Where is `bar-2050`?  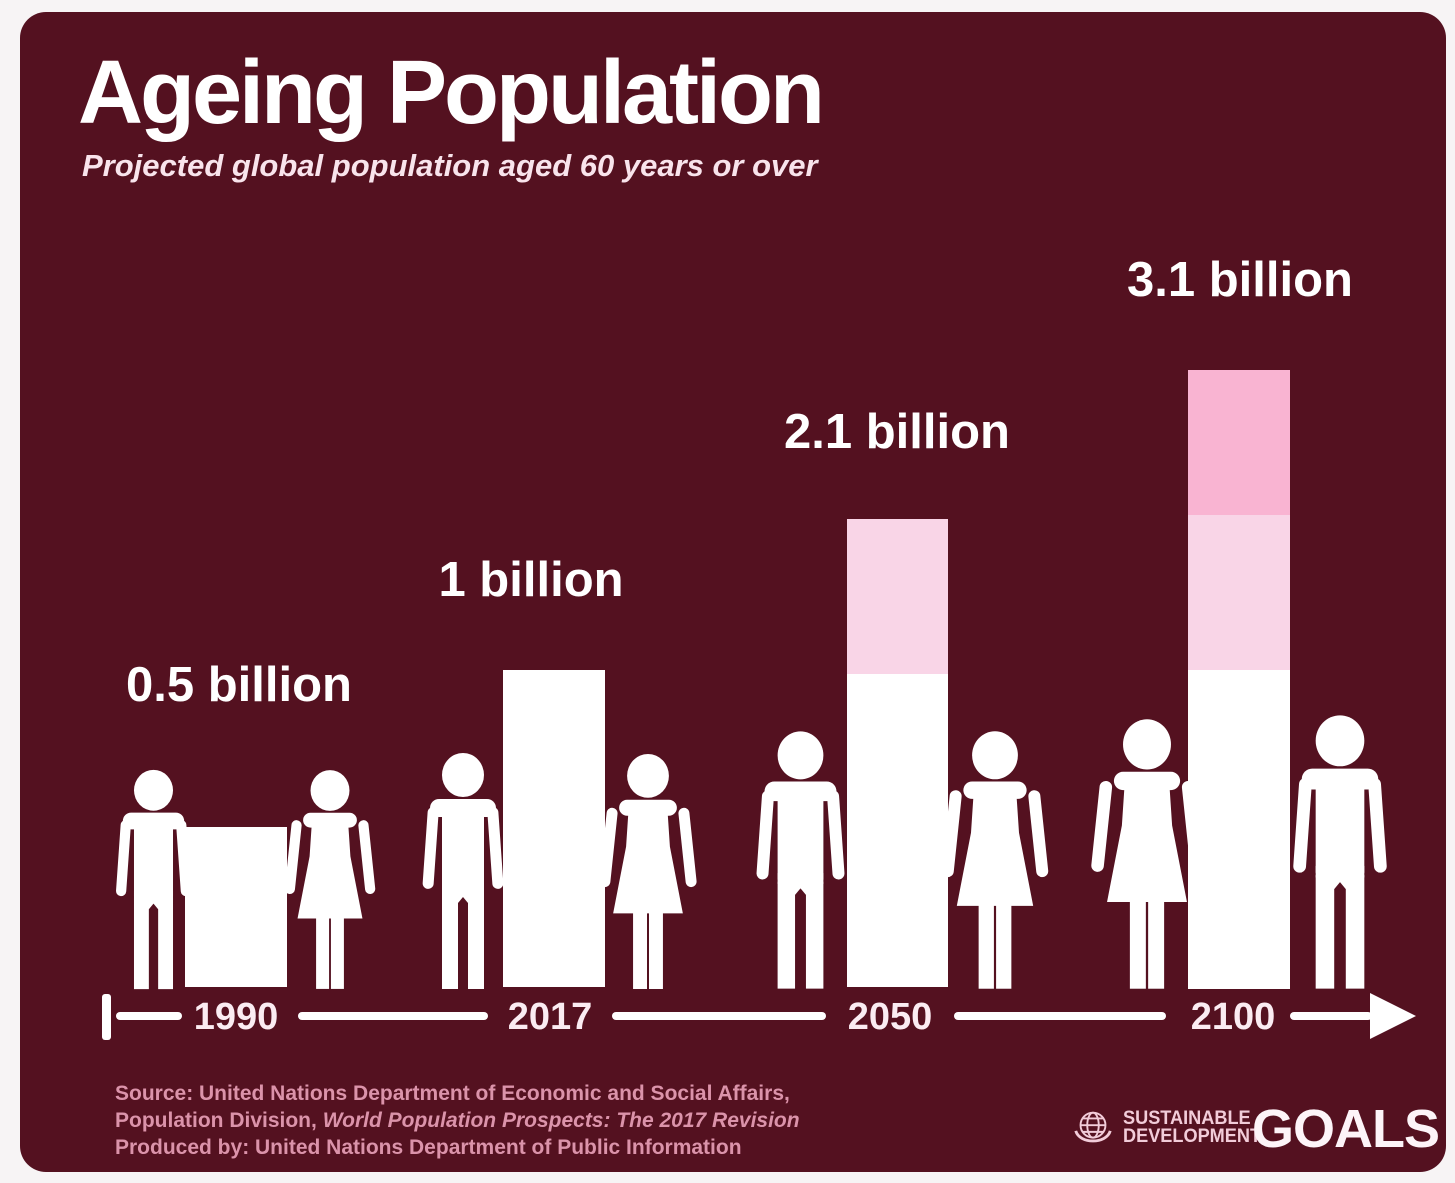 bar-2050 is located at coordinates (897, 753).